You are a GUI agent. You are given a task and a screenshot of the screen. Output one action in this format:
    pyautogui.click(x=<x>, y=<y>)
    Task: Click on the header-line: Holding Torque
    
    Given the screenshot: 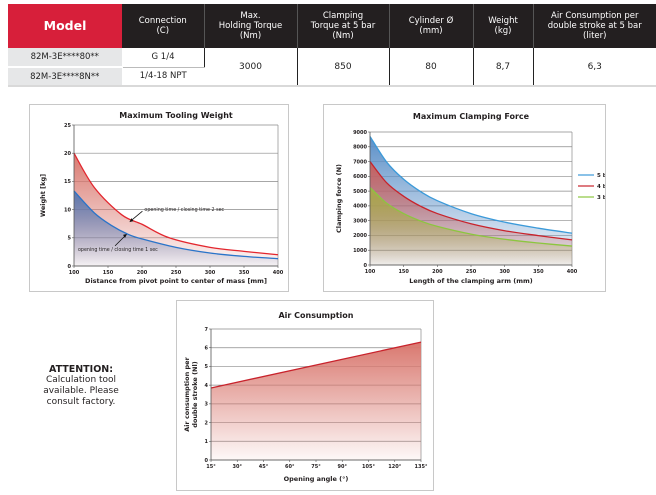 What is the action you would take?
    pyautogui.click(x=250, y=26)
    